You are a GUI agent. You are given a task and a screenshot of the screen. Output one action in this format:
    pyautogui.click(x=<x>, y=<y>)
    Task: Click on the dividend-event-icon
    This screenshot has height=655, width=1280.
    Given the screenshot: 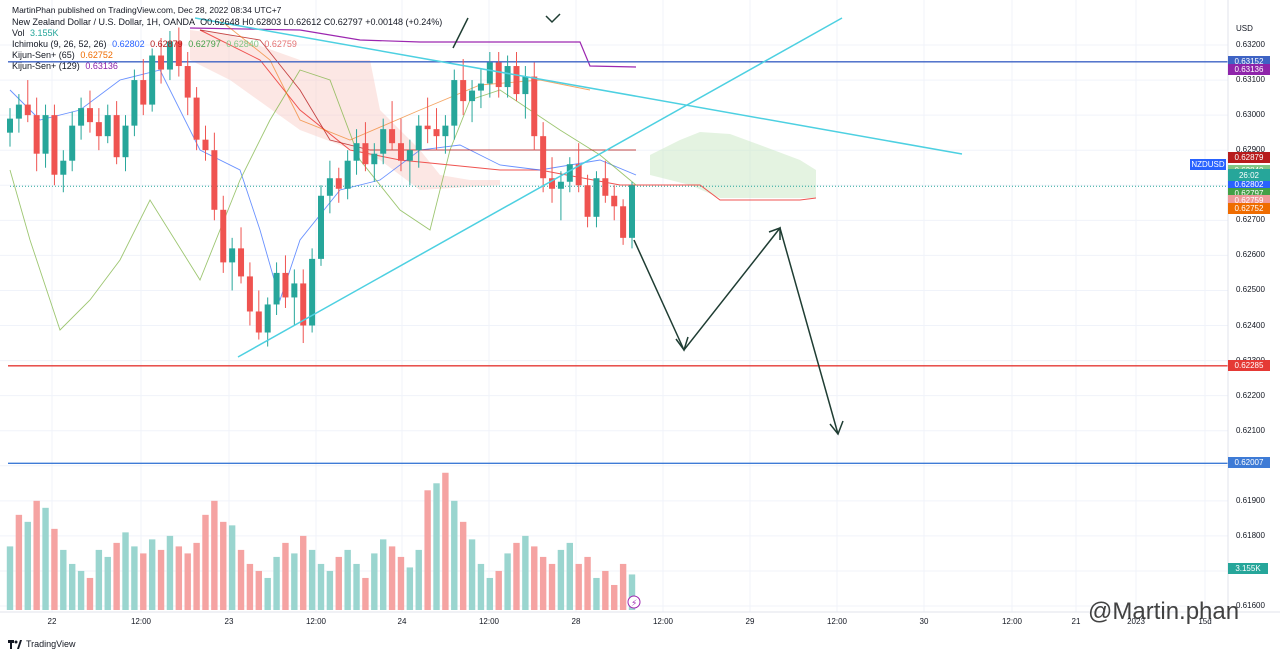 What is the action you would take?
    pyautogui.click(x=634, y=602)
    